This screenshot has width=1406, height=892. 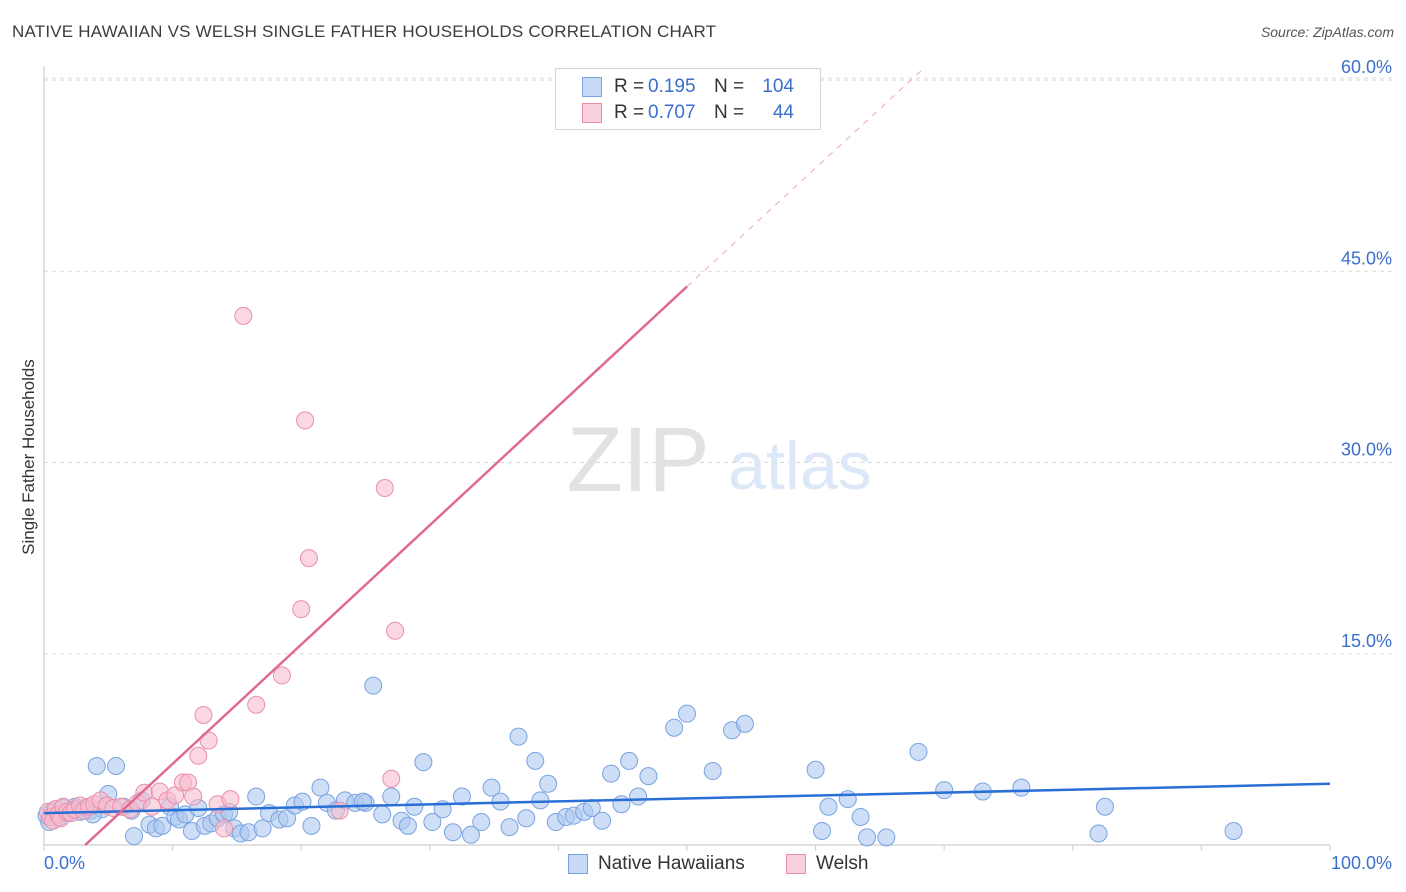 What do you see at coordinates (672, 86) in the screenshot?
I see `legend-r-value: 0.195` at bounding box center [672, 86].